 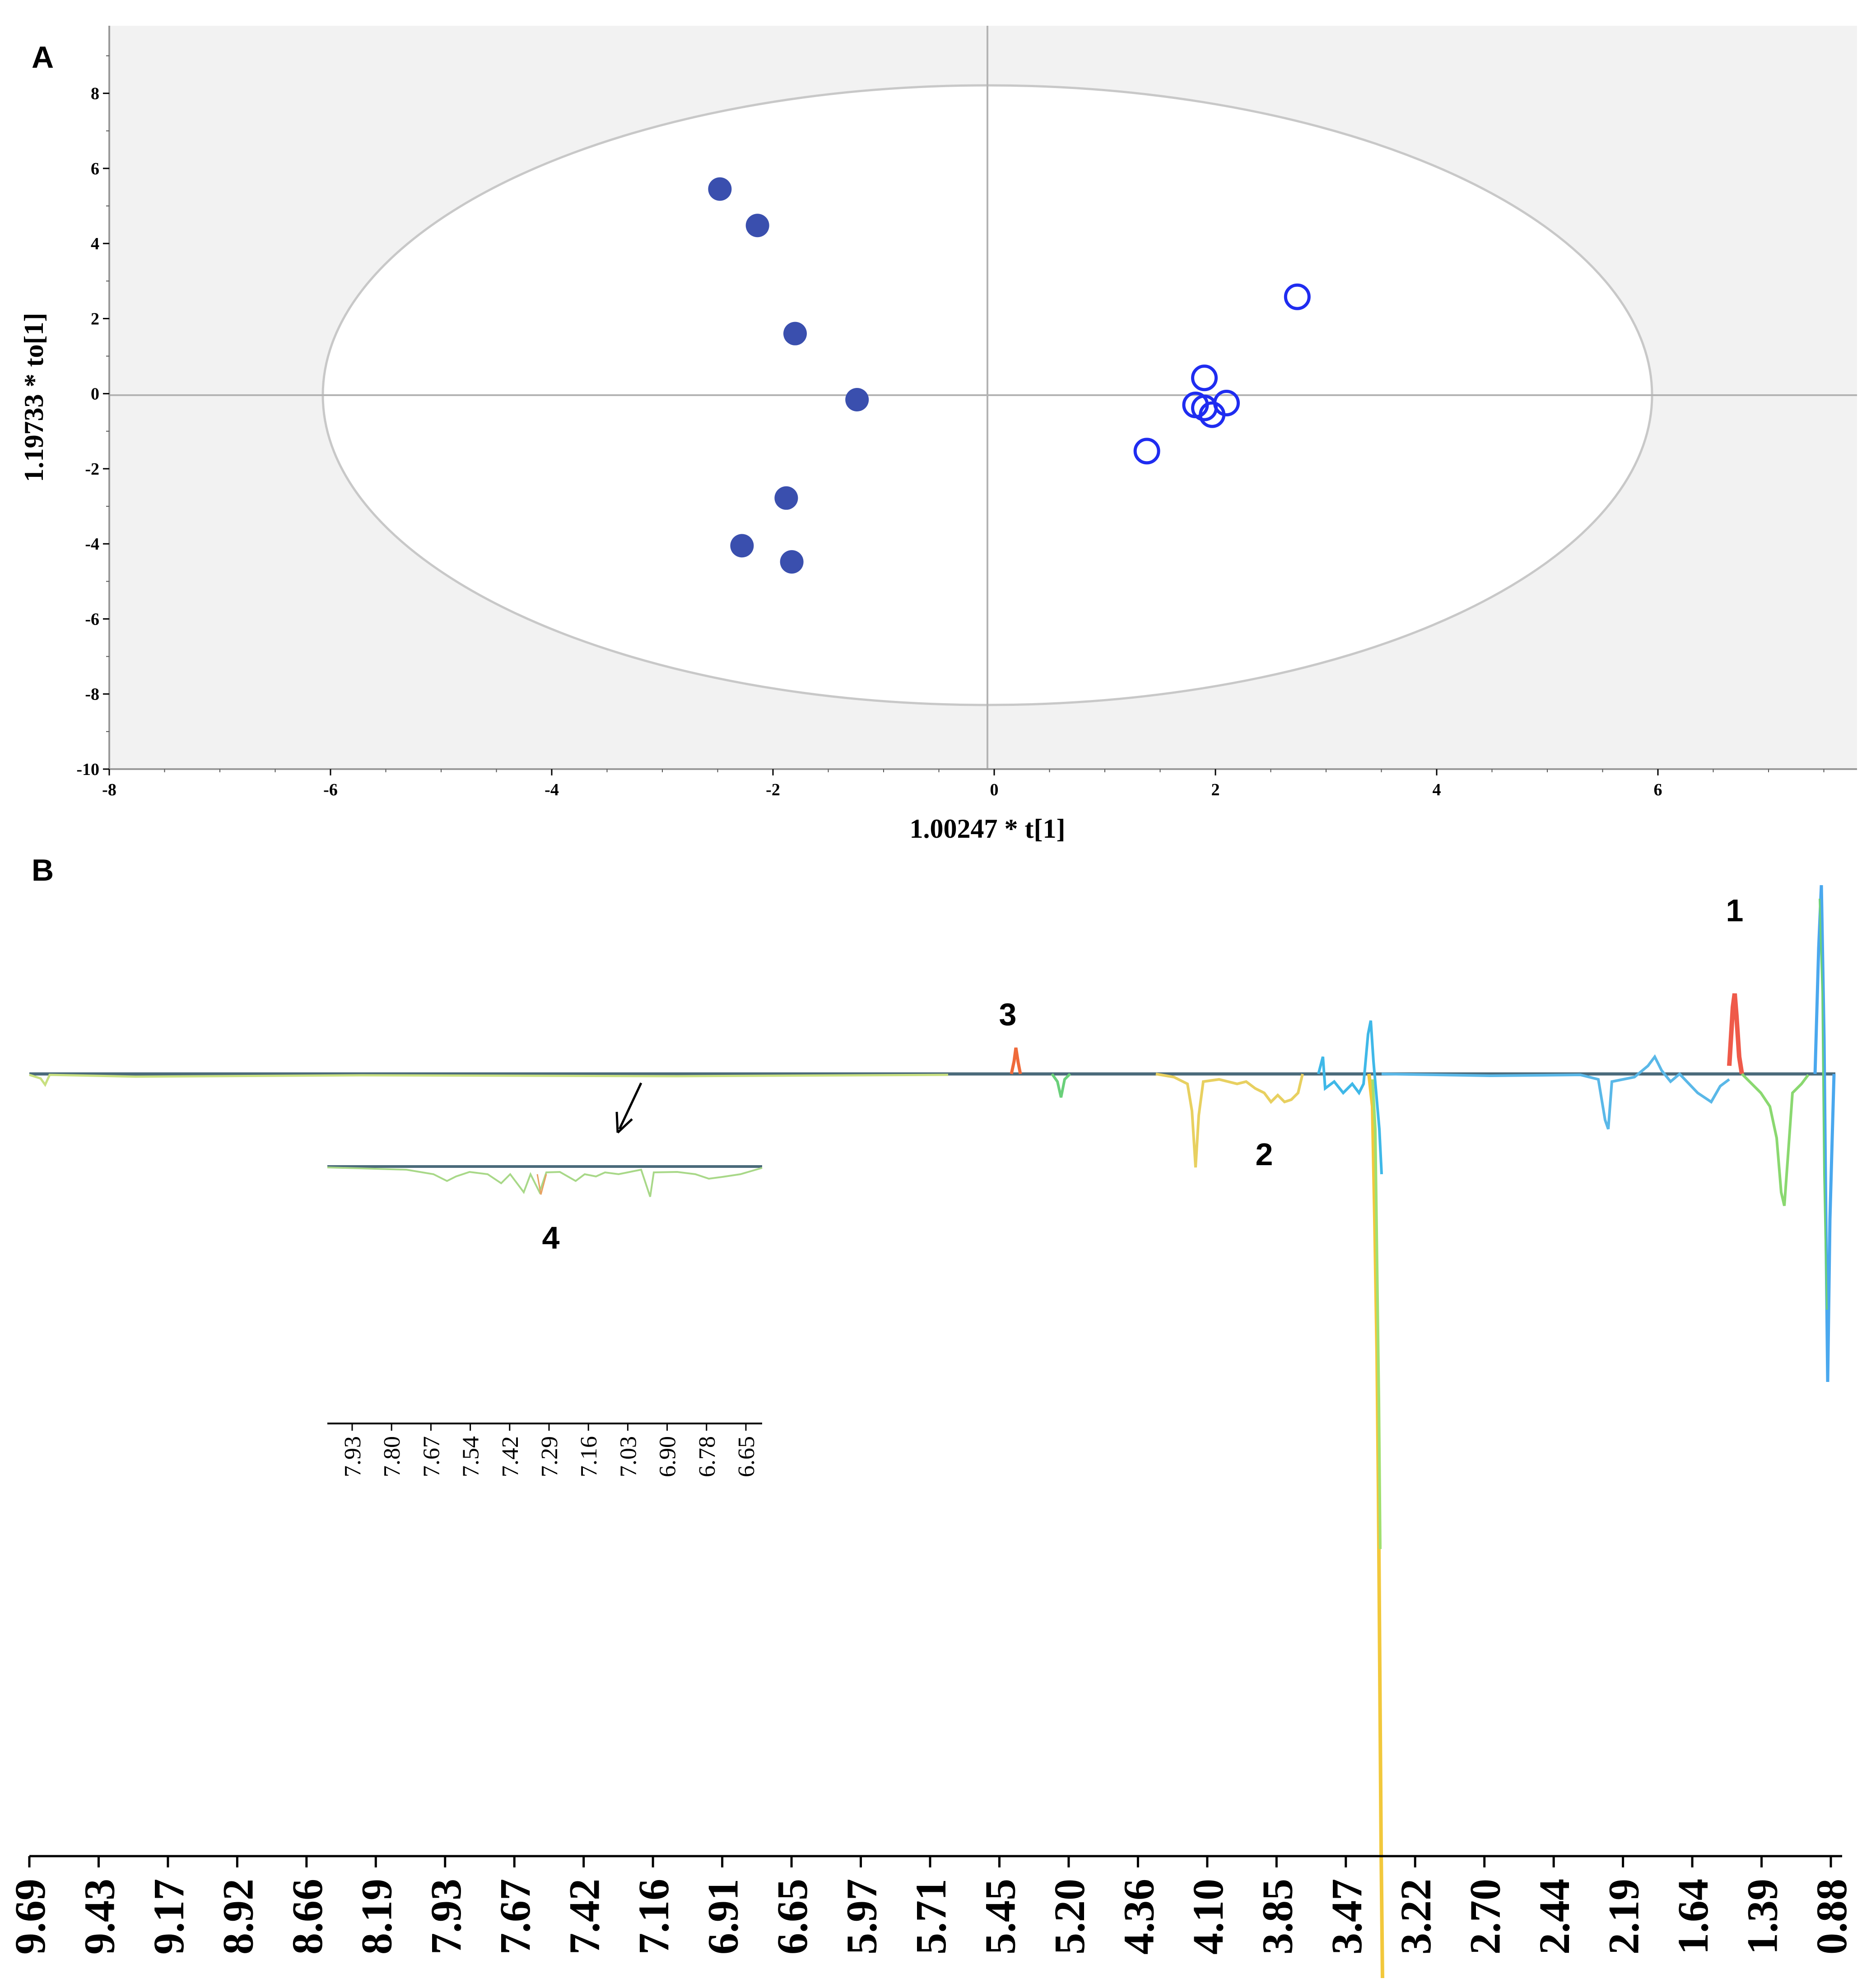 I want to click on panel-b-label: B, so click(x=43, y=870).